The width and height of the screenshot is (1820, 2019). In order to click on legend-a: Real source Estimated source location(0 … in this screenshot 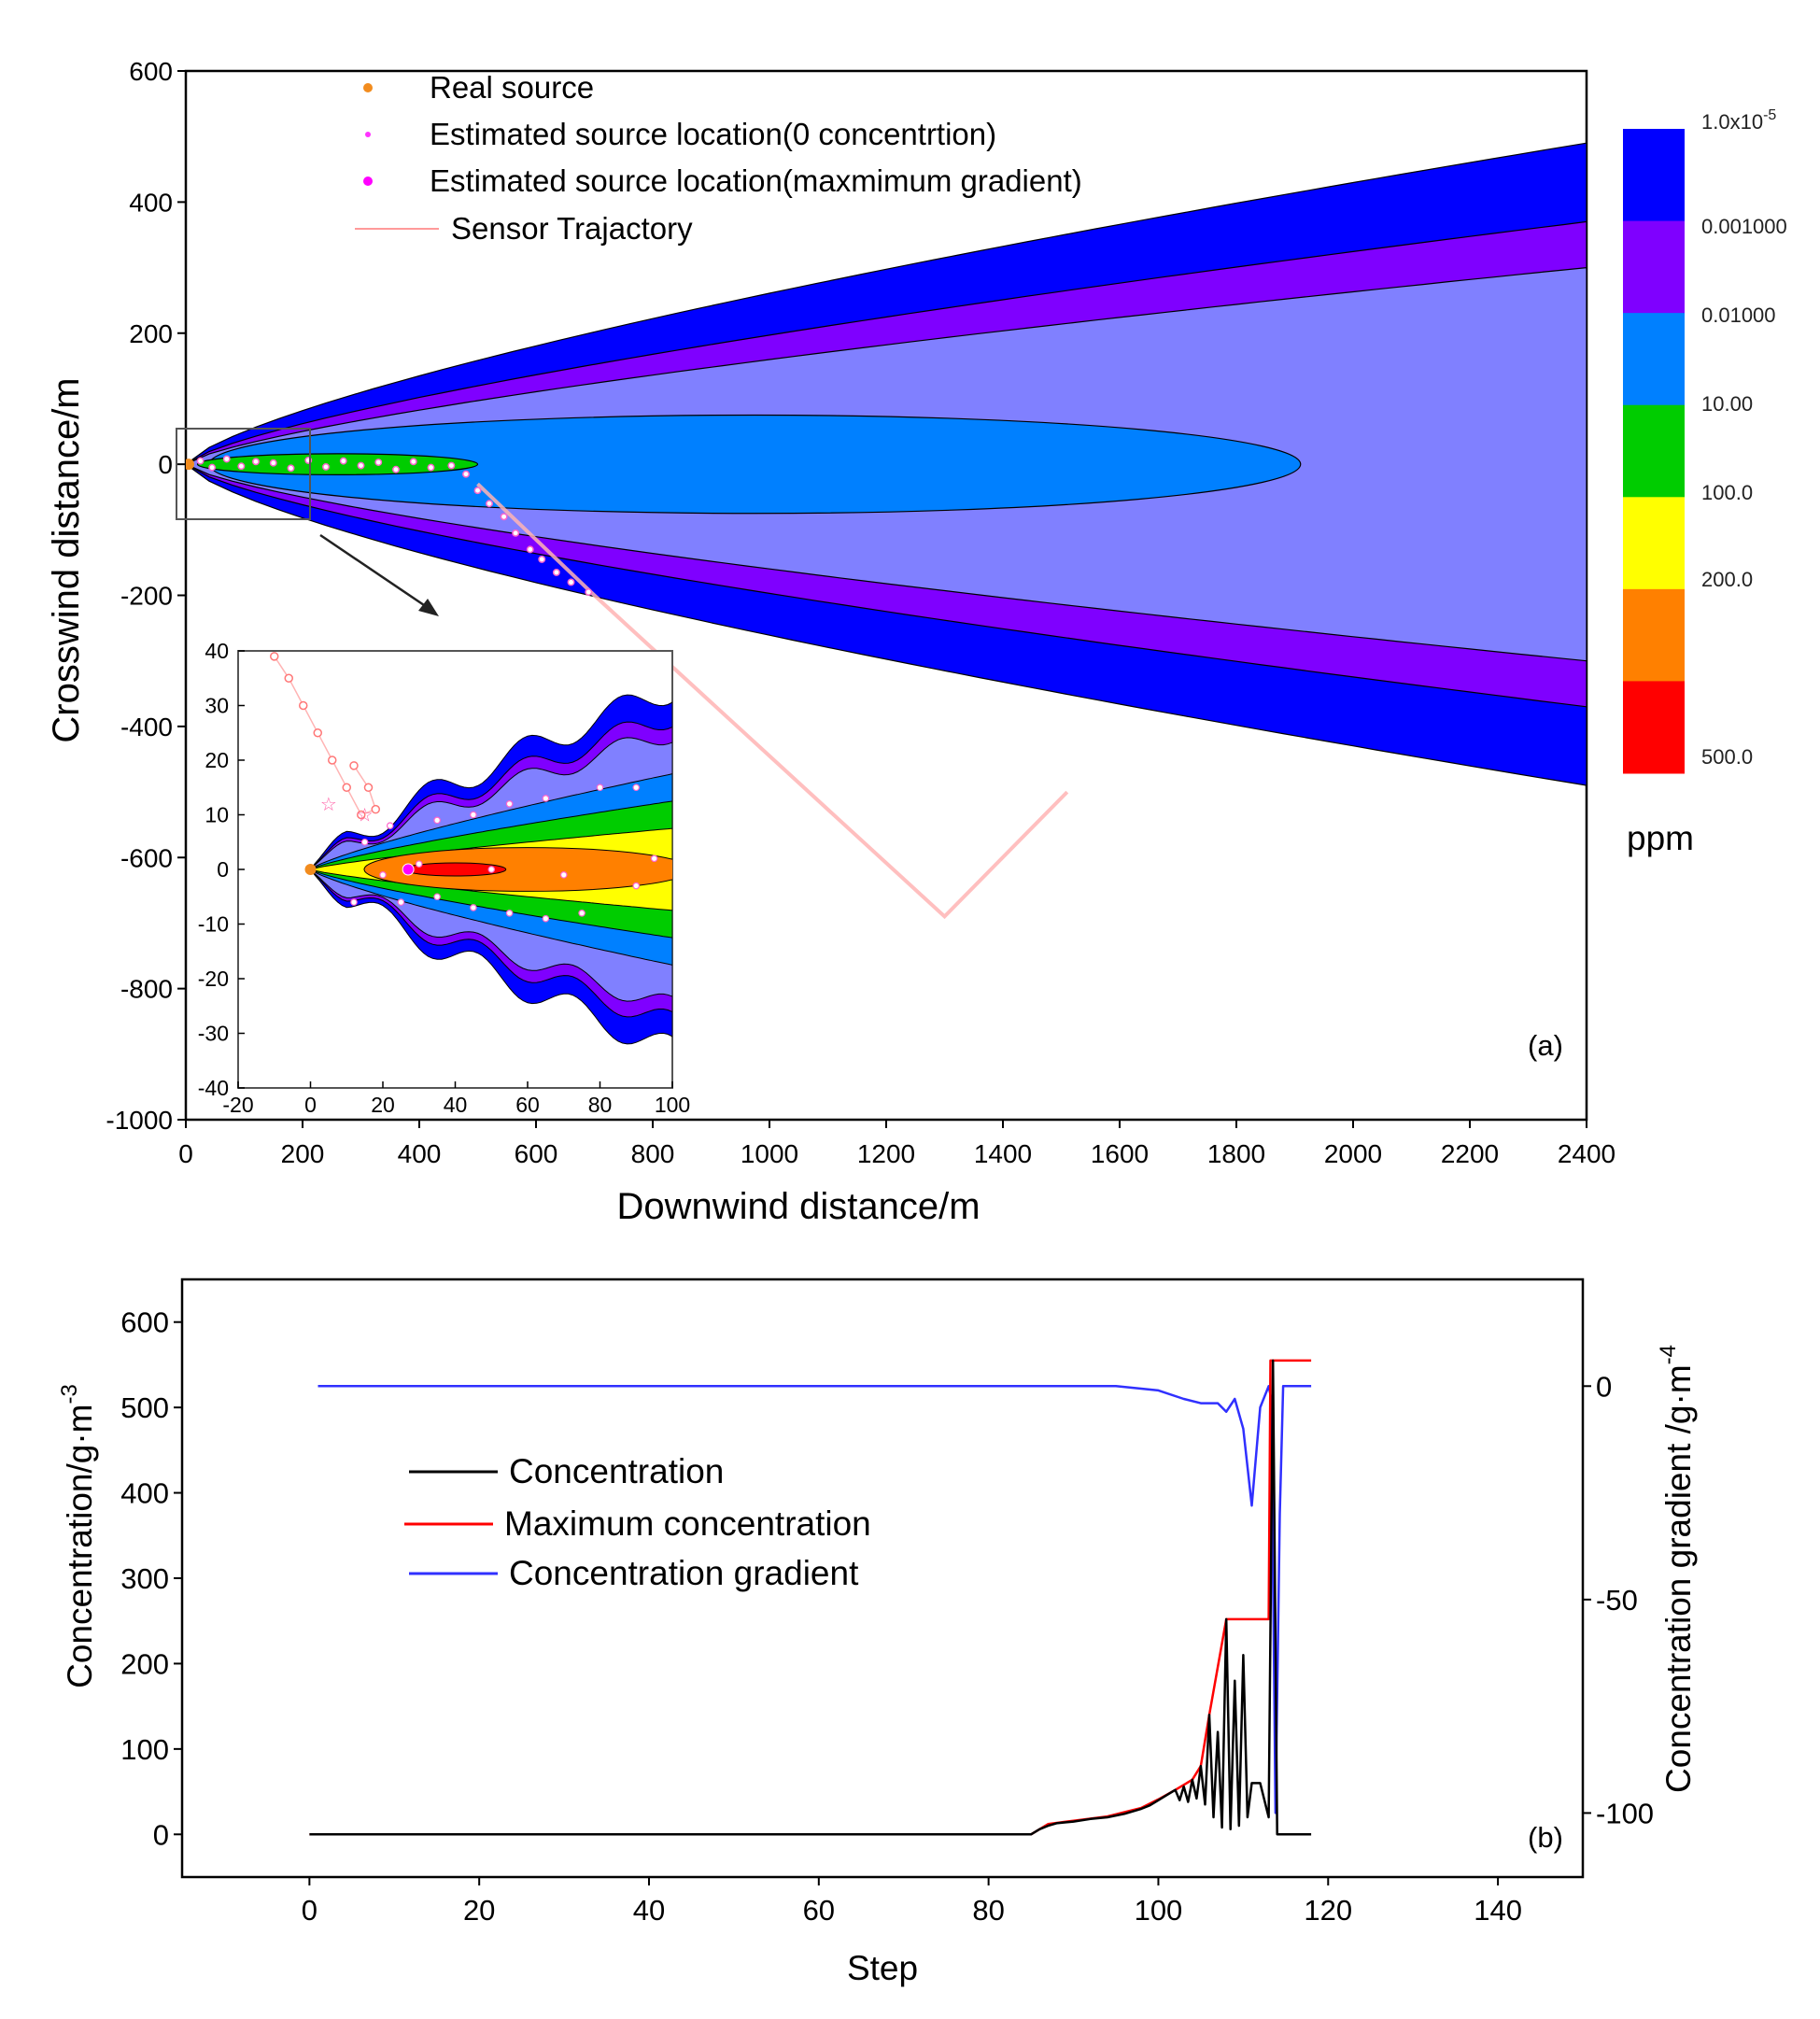, I will do `click(718, 158)`.